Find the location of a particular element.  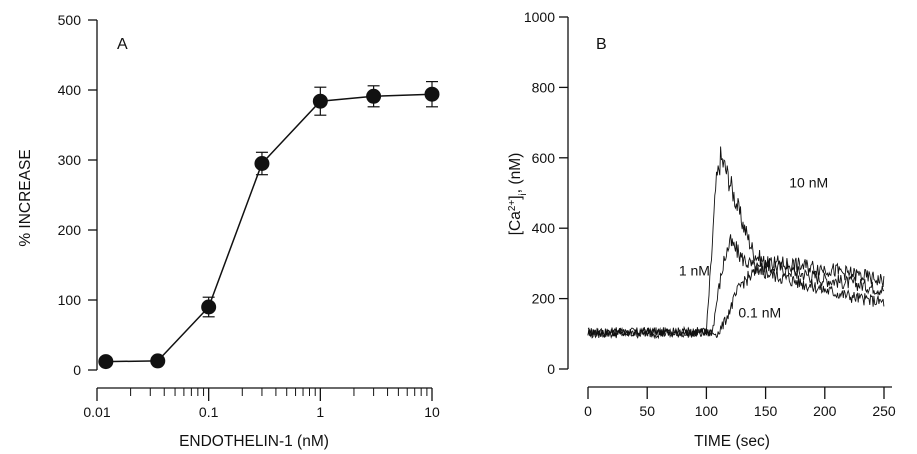

x-tick-label: 1 is located at coordinates (320, 412).